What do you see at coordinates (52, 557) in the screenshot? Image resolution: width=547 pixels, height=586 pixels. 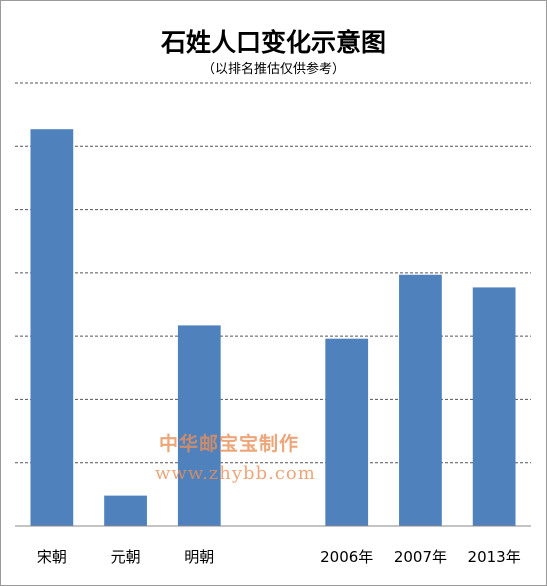 I see `x-tick-label: 宋朝` at bounding box center [52, 557].